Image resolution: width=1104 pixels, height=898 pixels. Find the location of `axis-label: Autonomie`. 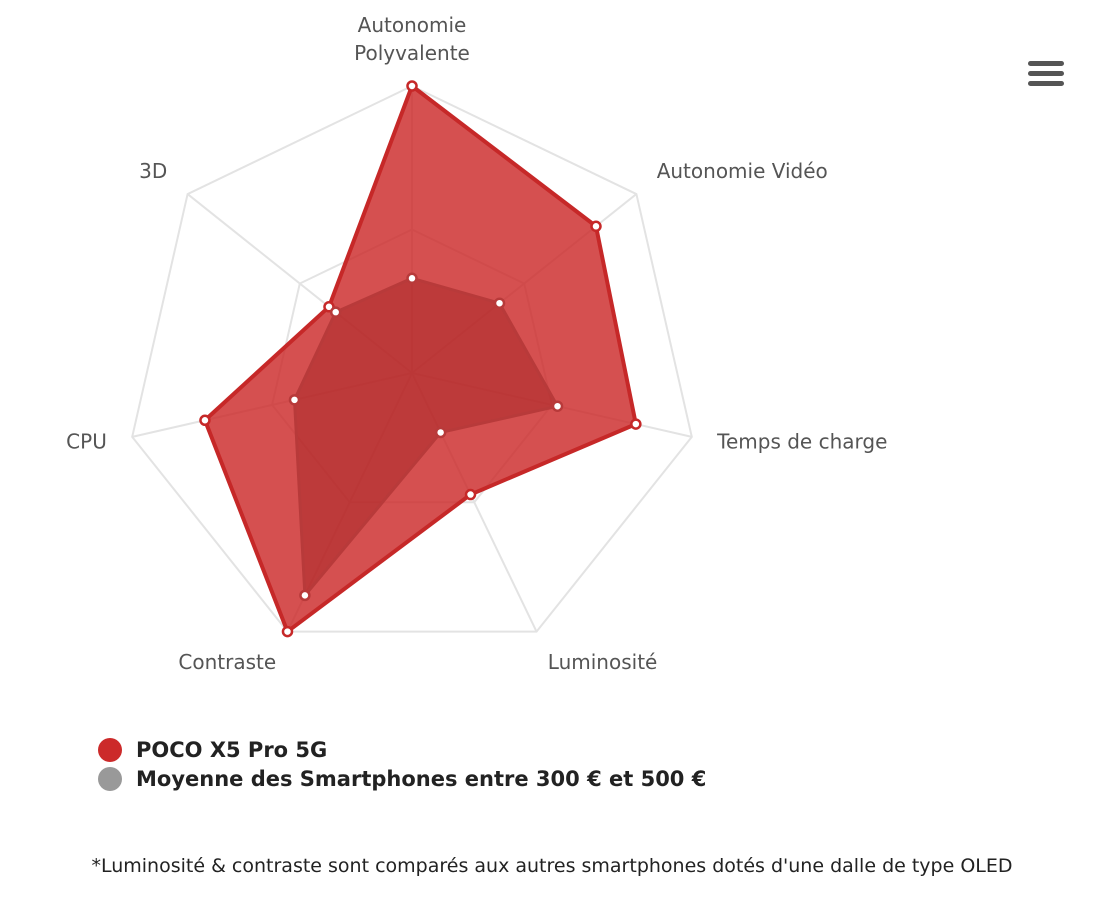

axis-label: Autonomie is located at coordinates (412, 25).